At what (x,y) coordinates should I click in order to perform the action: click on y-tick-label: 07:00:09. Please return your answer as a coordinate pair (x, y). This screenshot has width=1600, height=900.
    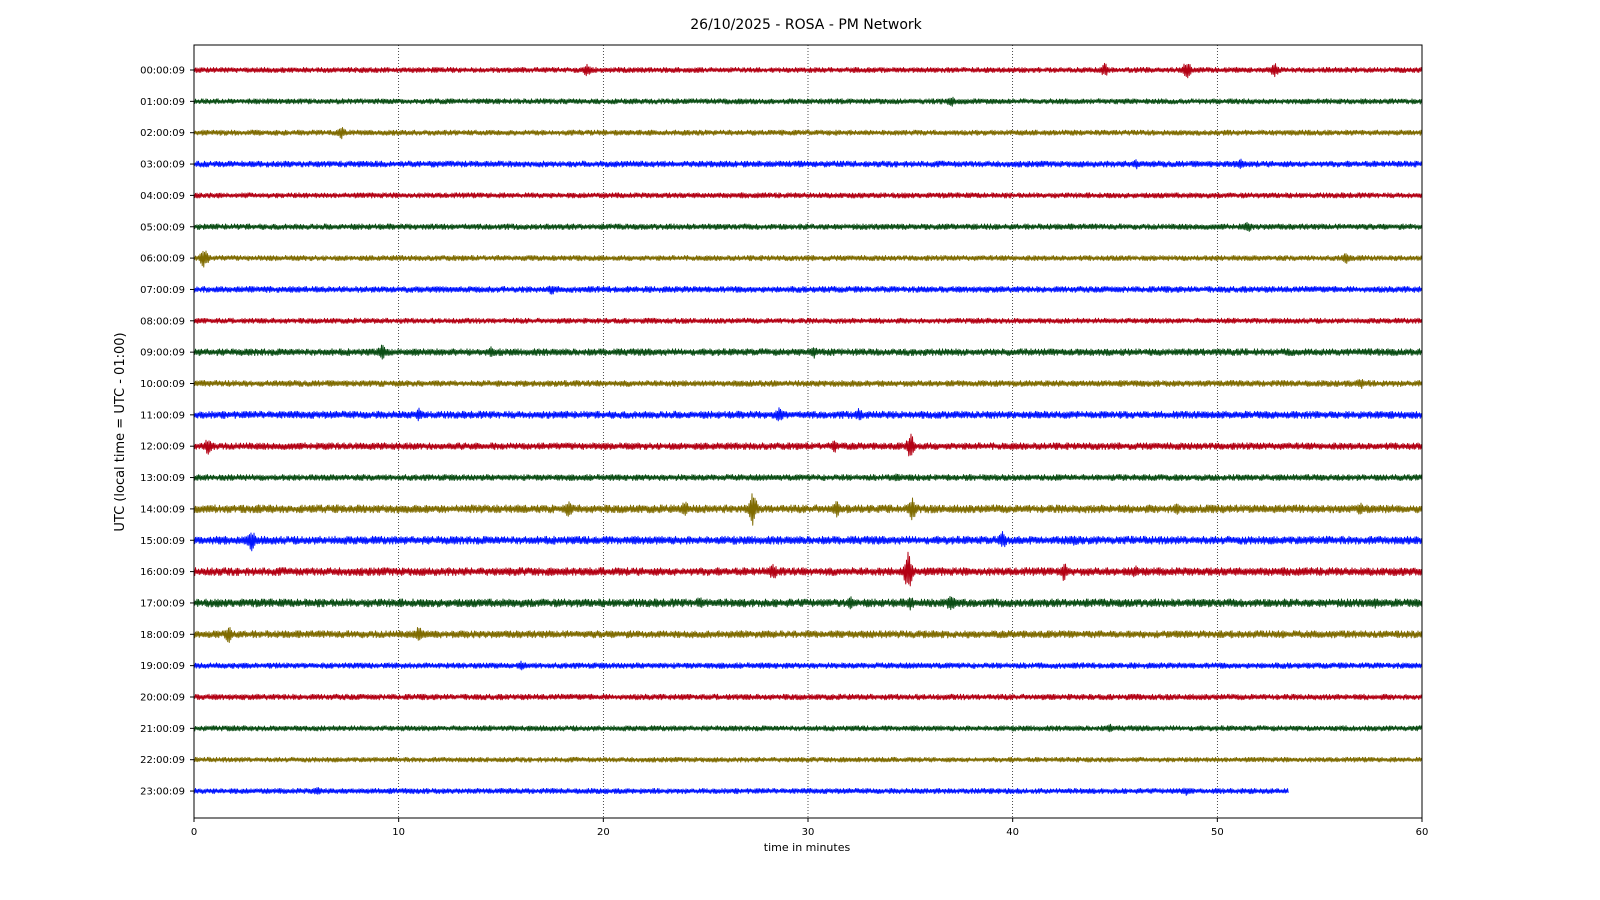
    Looking at the image, I should click on (162, 290).